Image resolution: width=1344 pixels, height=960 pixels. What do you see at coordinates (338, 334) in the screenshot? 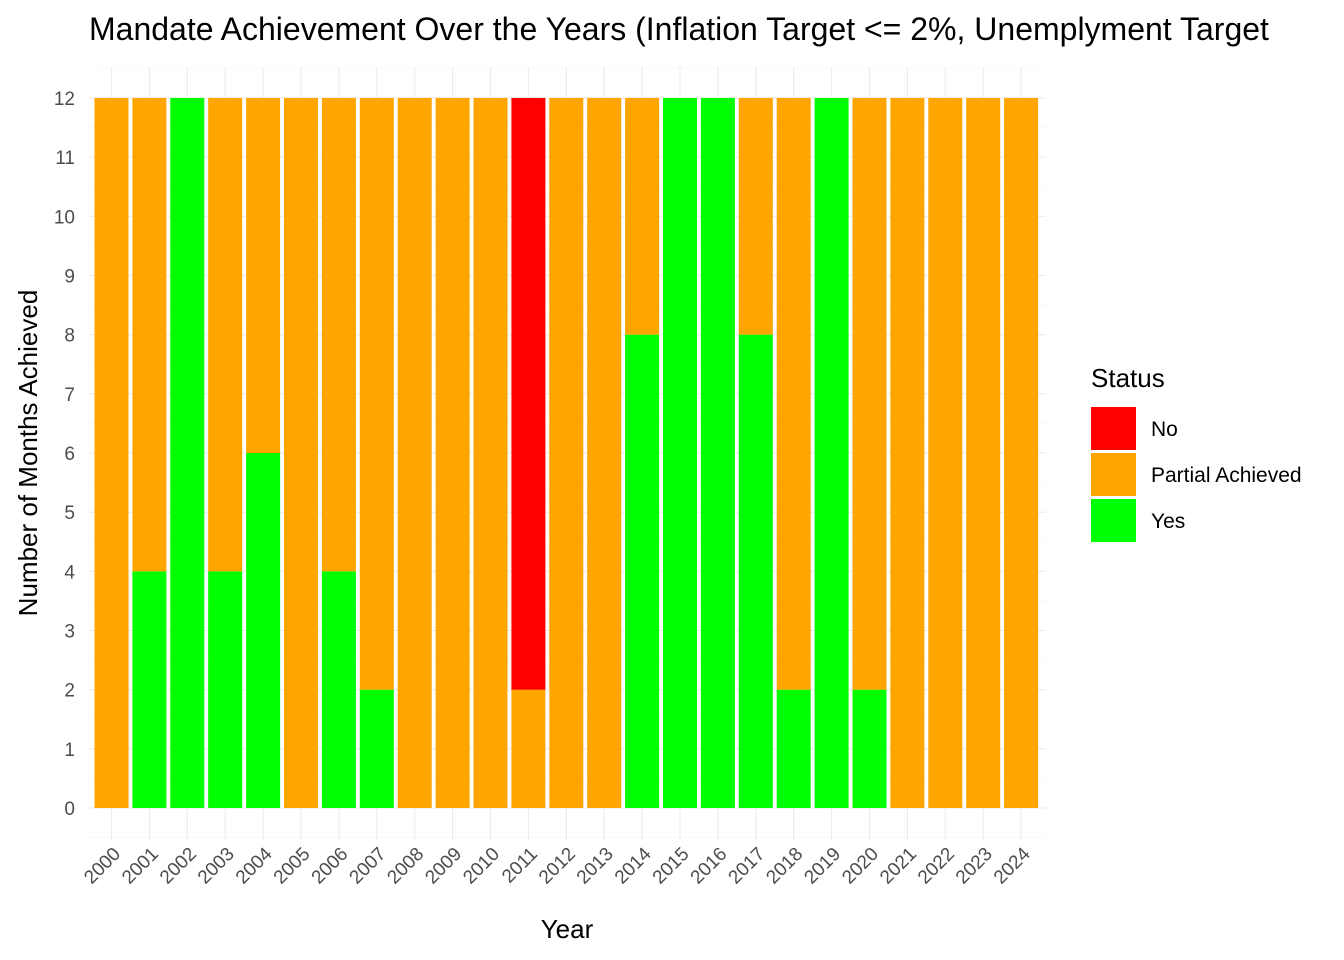
I see `bar-2006-partial-achieved` at bounding box center [338, 334].